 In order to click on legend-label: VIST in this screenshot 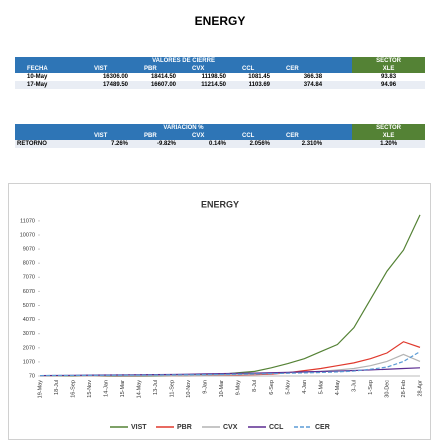, I will do `click(139, 427)`.